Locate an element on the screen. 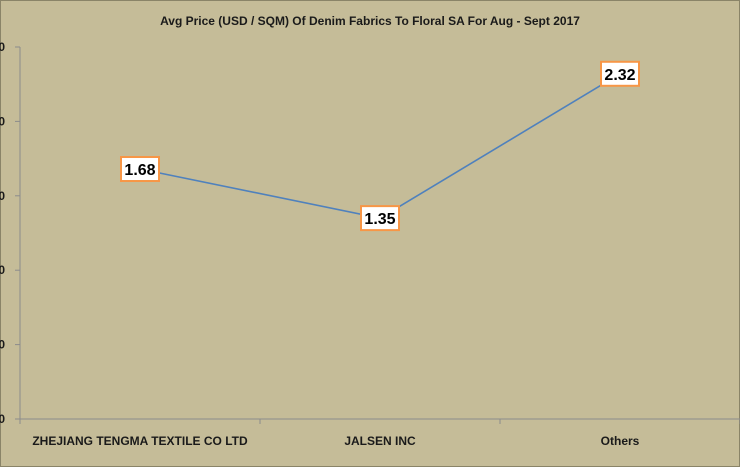 Image resolution: width=740 pixels, height=467 pixels. data-label: 1.68 is located at coordinates (139, 170).